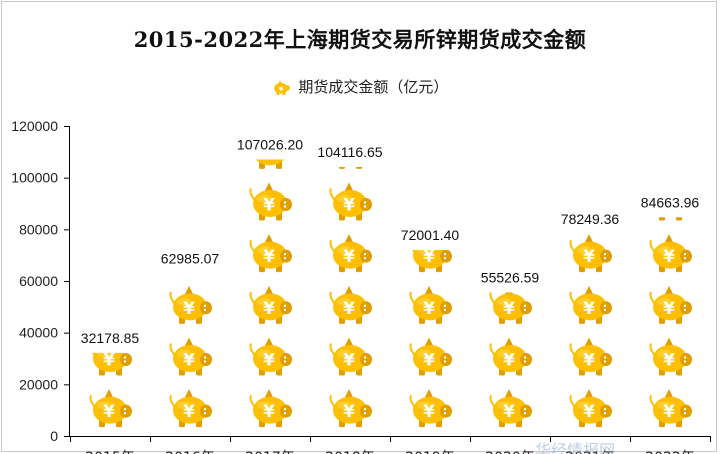 The image size is (720, 454). I want to click on data-label: 84663.96, so click(670, 202).